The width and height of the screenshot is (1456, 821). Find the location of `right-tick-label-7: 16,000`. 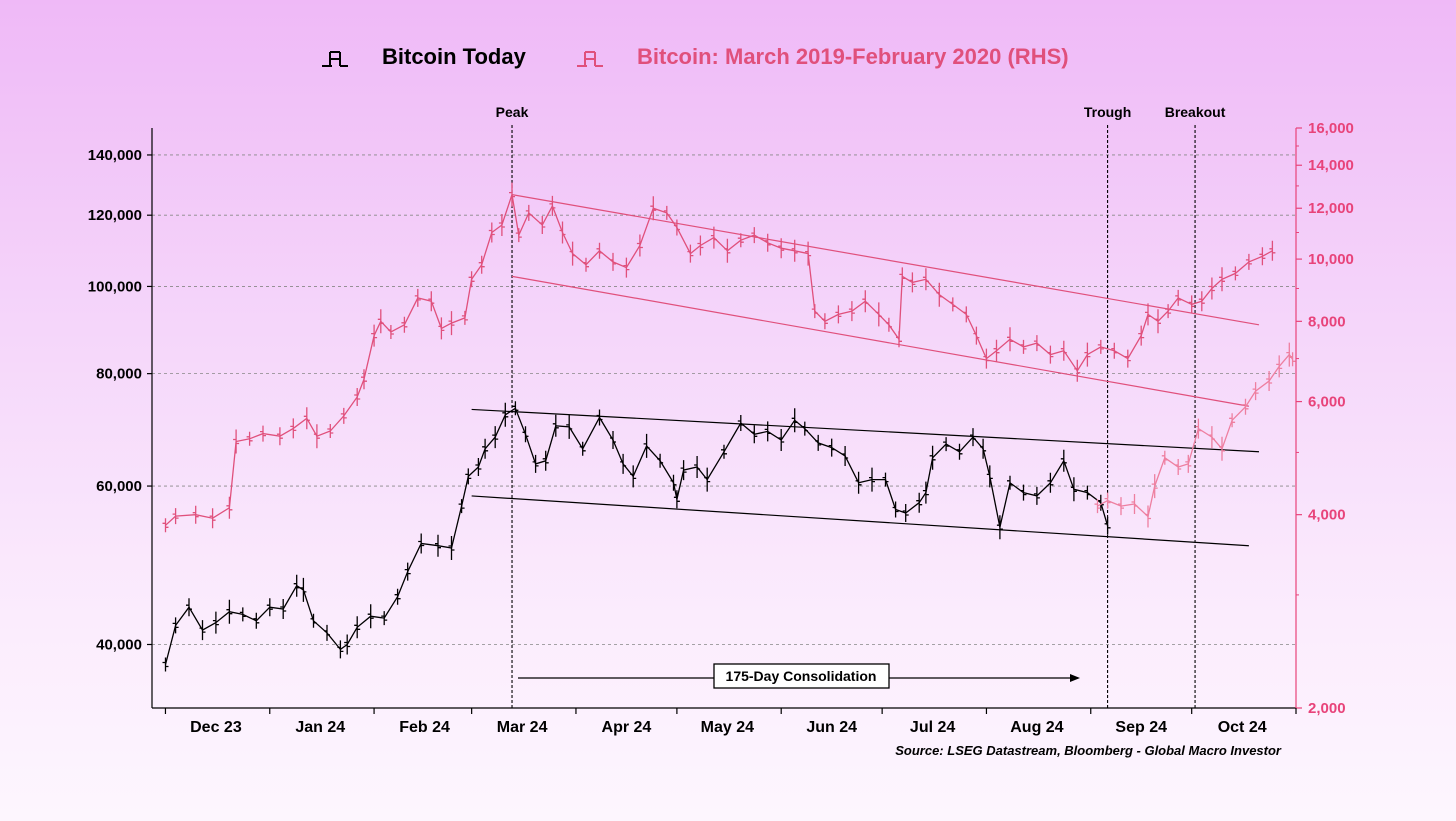

right-tick-label-7: 16,000 is located at coordinates (1331, 128).